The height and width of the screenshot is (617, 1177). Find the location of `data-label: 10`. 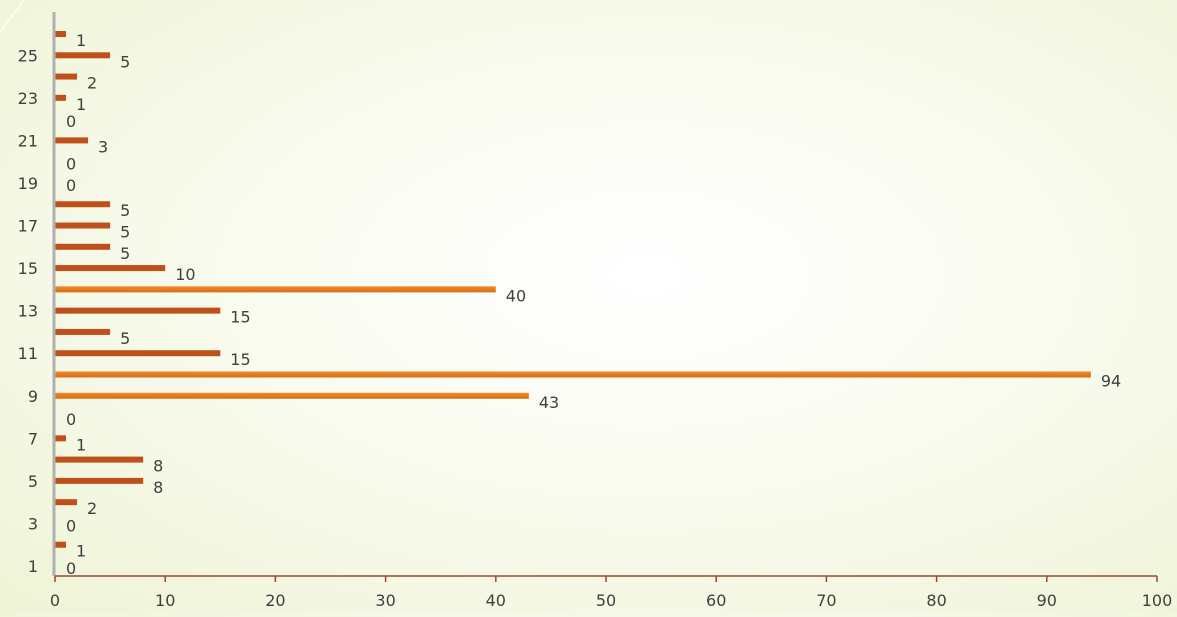

data-label: 10 is located at coordinates (185, 274).